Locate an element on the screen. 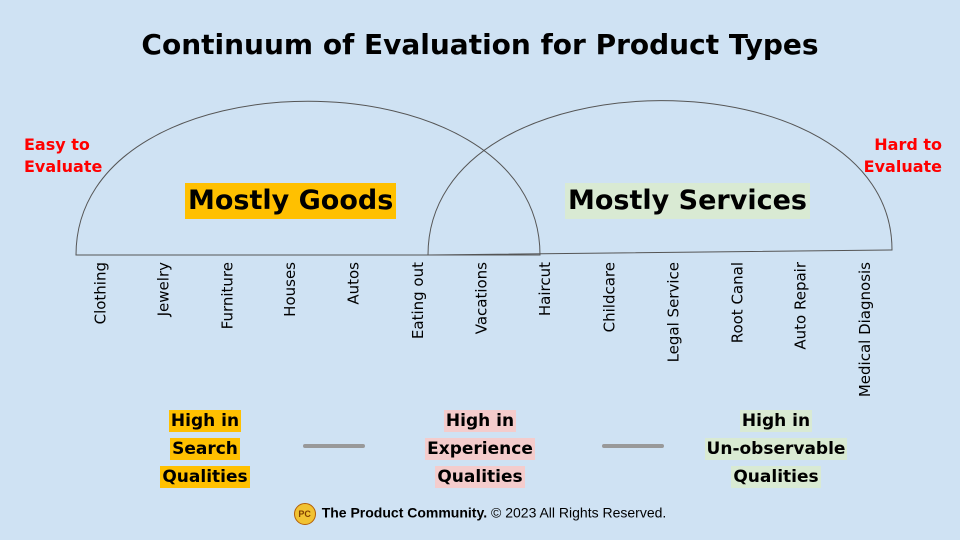 This screenshot has width=960, height=540. unobservable-qualities-box: High in Un-observable Qualities is located at coordinates (776, 449).